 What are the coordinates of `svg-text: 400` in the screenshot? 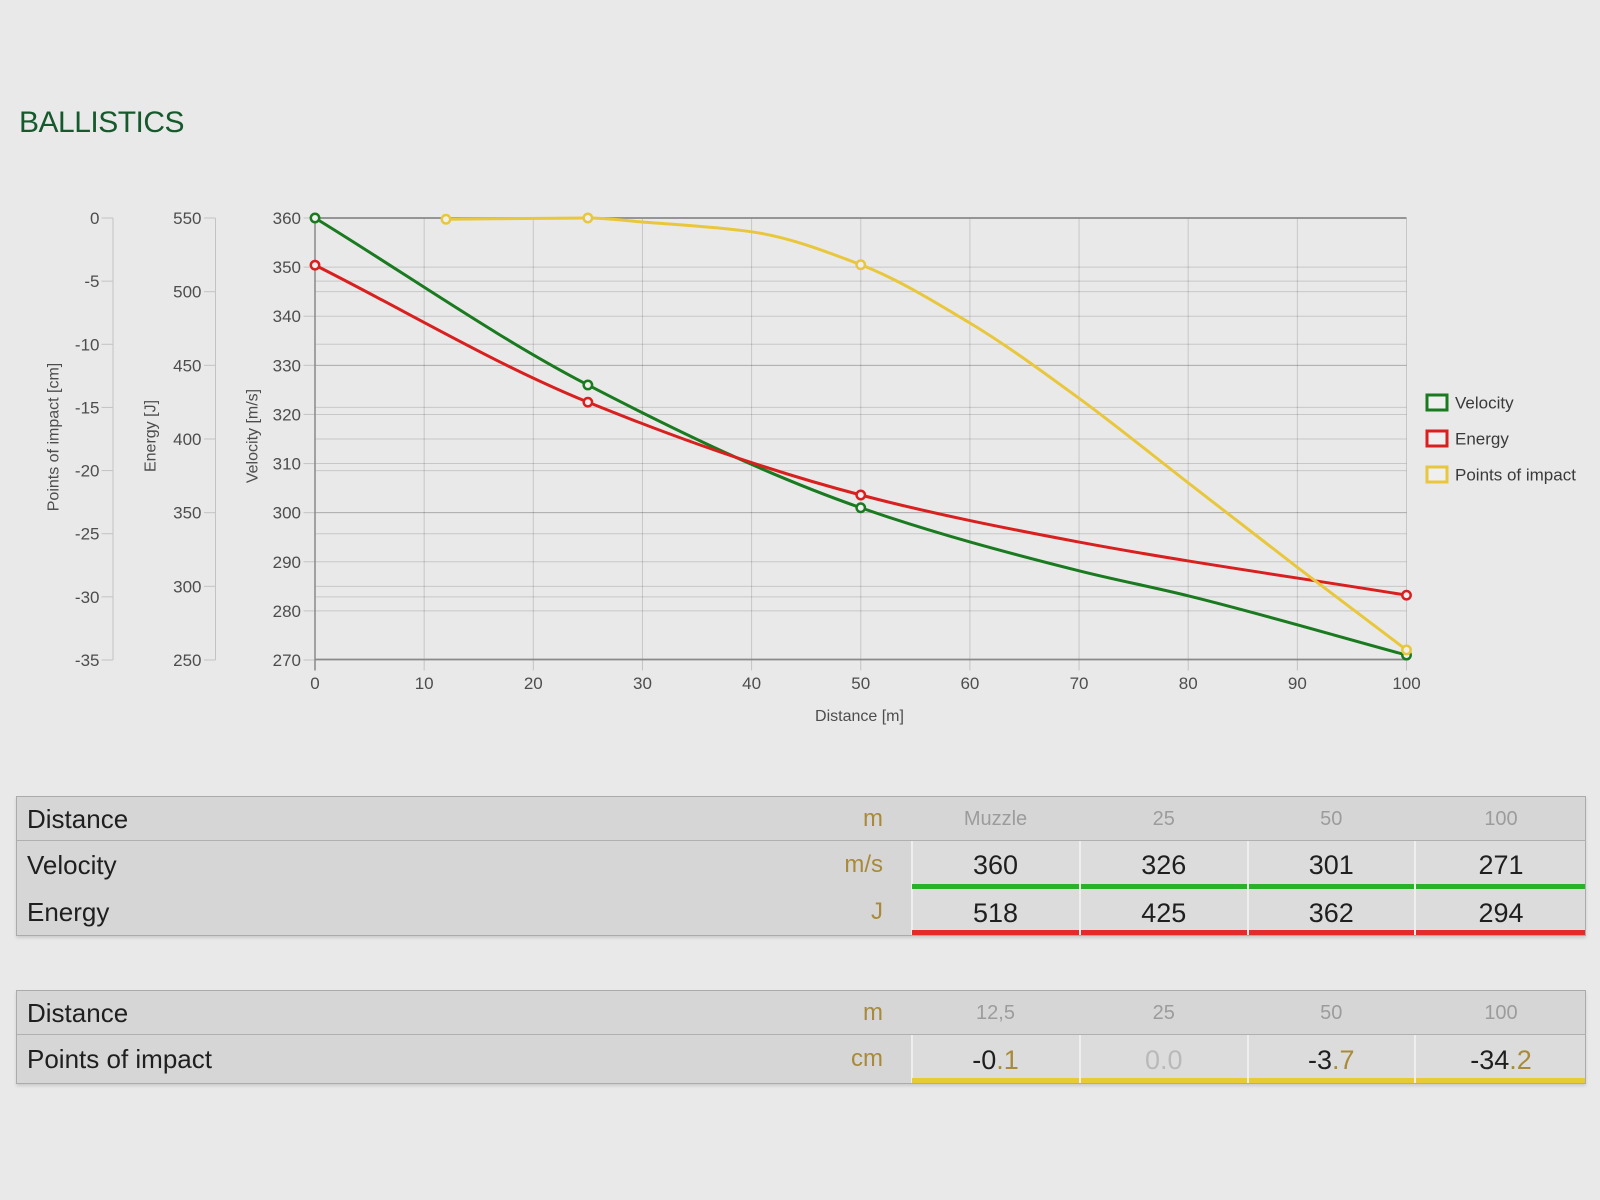 It's located at (187, 439).